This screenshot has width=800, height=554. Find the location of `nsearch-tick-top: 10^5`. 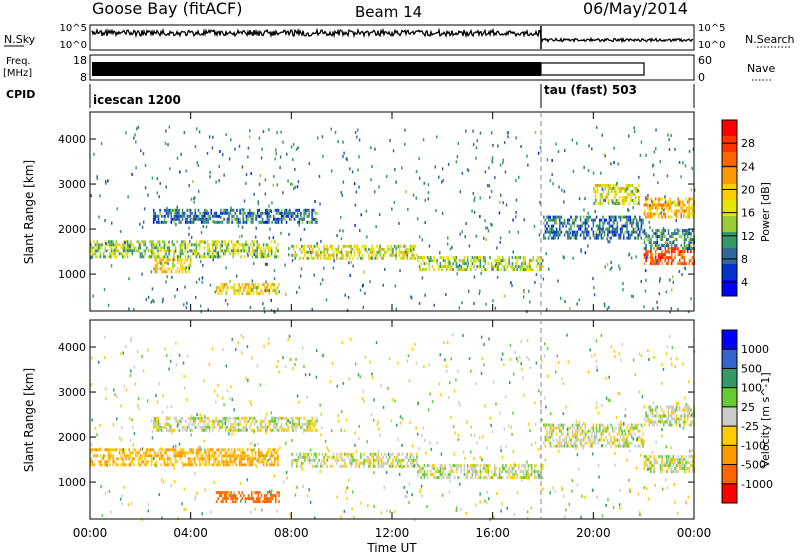

nsearch-tick-top: 10^5 is located at coordinates (711, 28).